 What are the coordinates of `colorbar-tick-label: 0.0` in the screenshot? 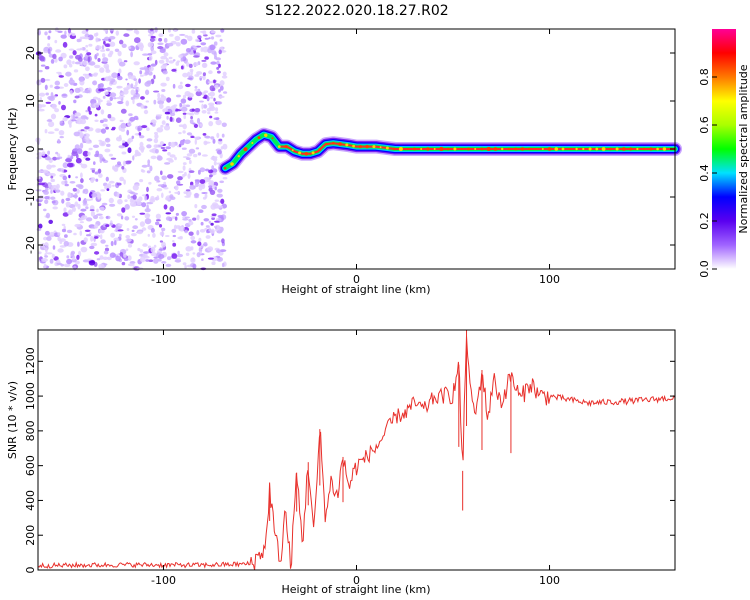 It's located at (704, 269).